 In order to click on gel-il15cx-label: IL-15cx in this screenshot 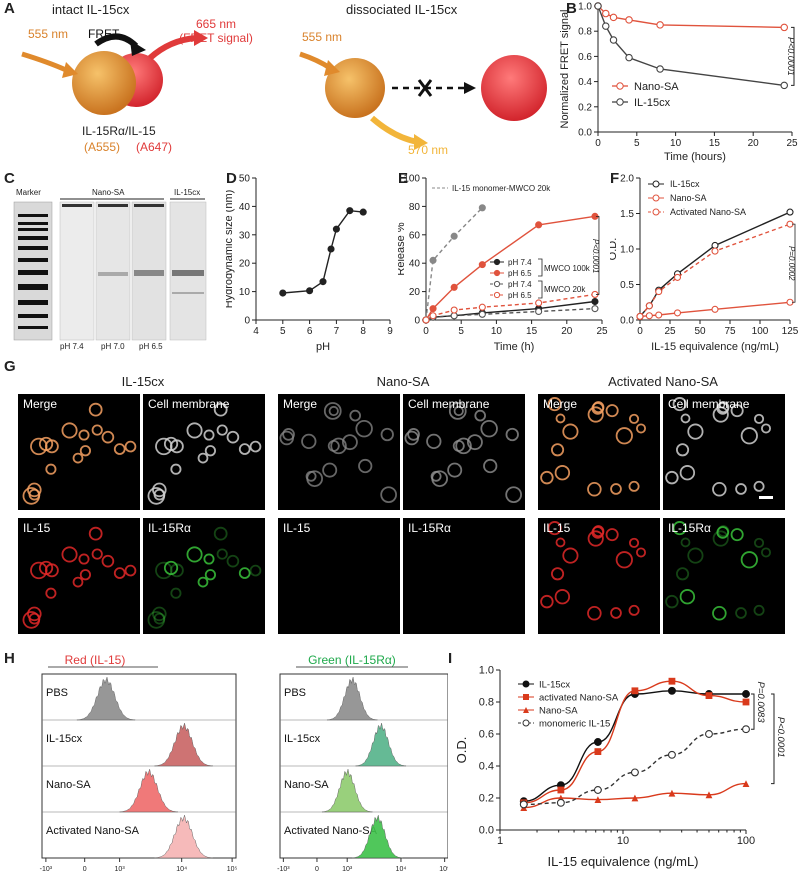, I will do `click(187, 192)`.